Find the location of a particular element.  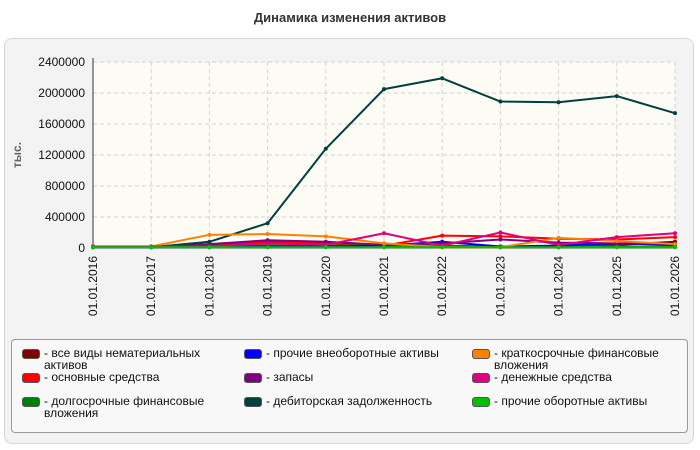

legend-item: - денежные средства is located at coordinates (578, 377).